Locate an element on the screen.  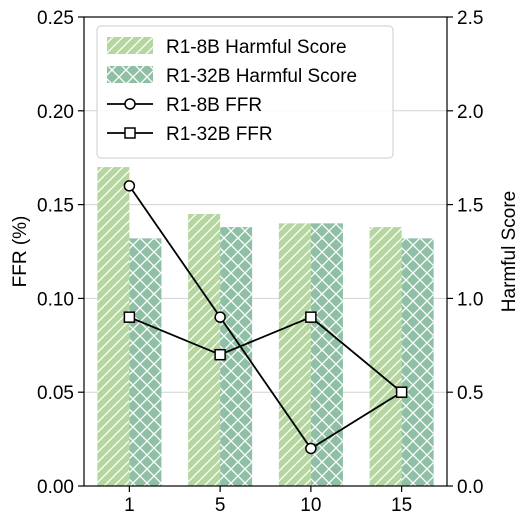
y-left-tick-label: 0.15 is located at coordinates (55, 206).